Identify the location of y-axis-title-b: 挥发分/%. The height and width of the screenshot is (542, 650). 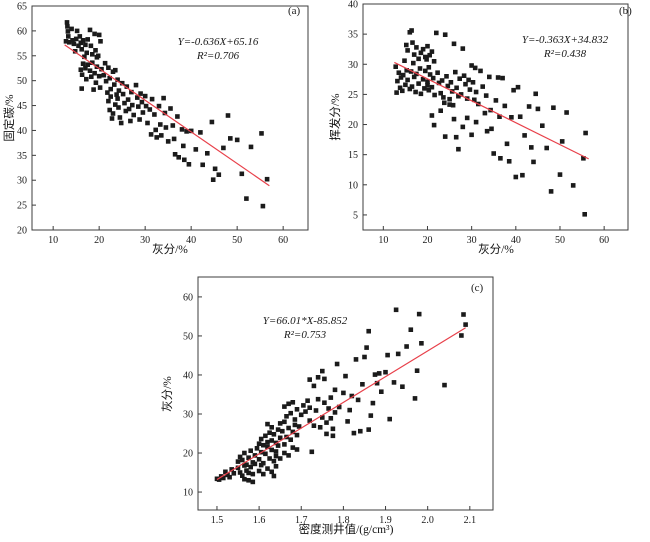
(336, 117).